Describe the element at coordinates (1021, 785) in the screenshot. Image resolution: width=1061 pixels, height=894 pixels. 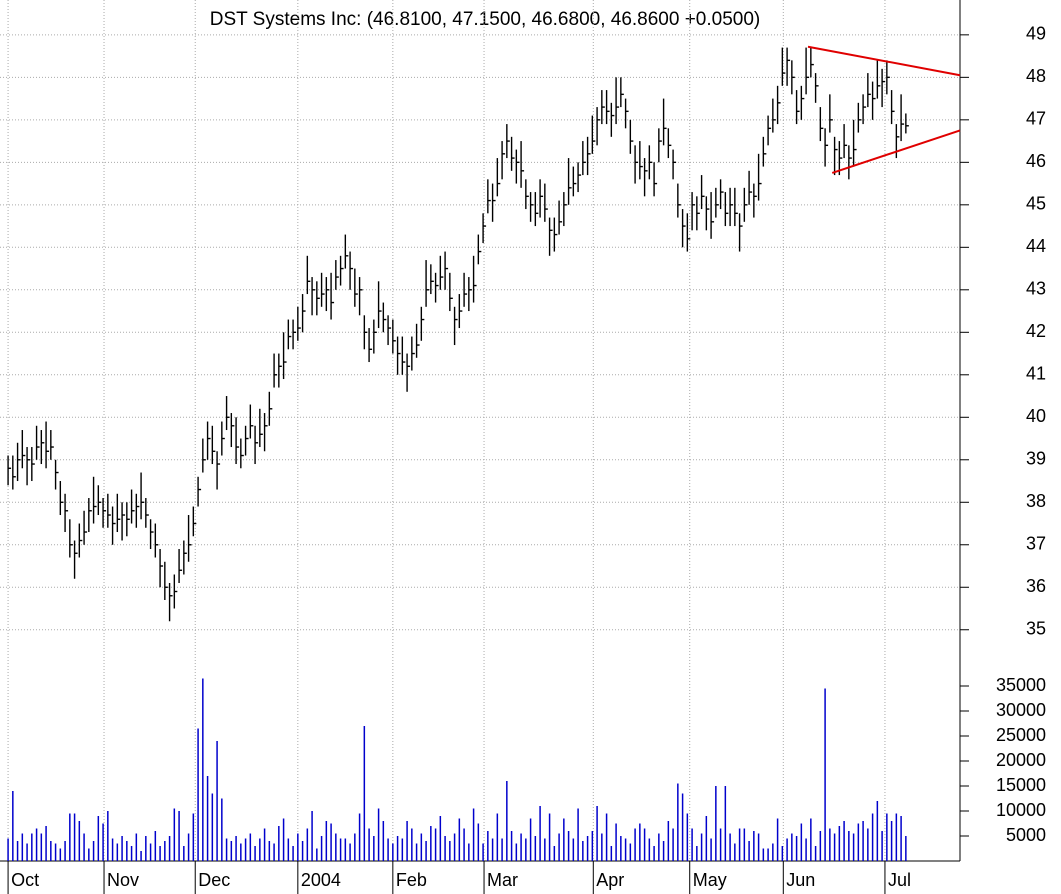
I see `y2-tick-label: 15000` at that location.